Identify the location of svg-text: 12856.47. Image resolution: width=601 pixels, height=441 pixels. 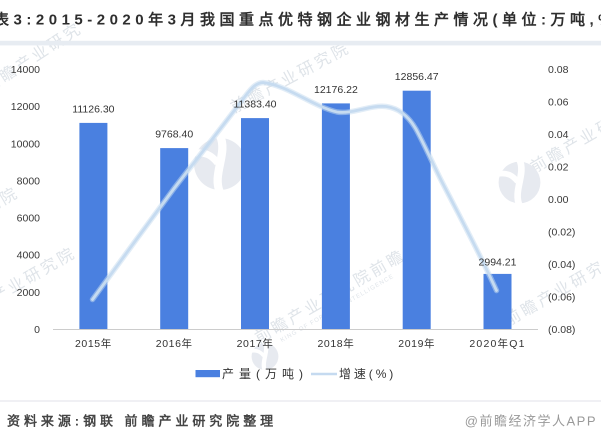
(417, 77).